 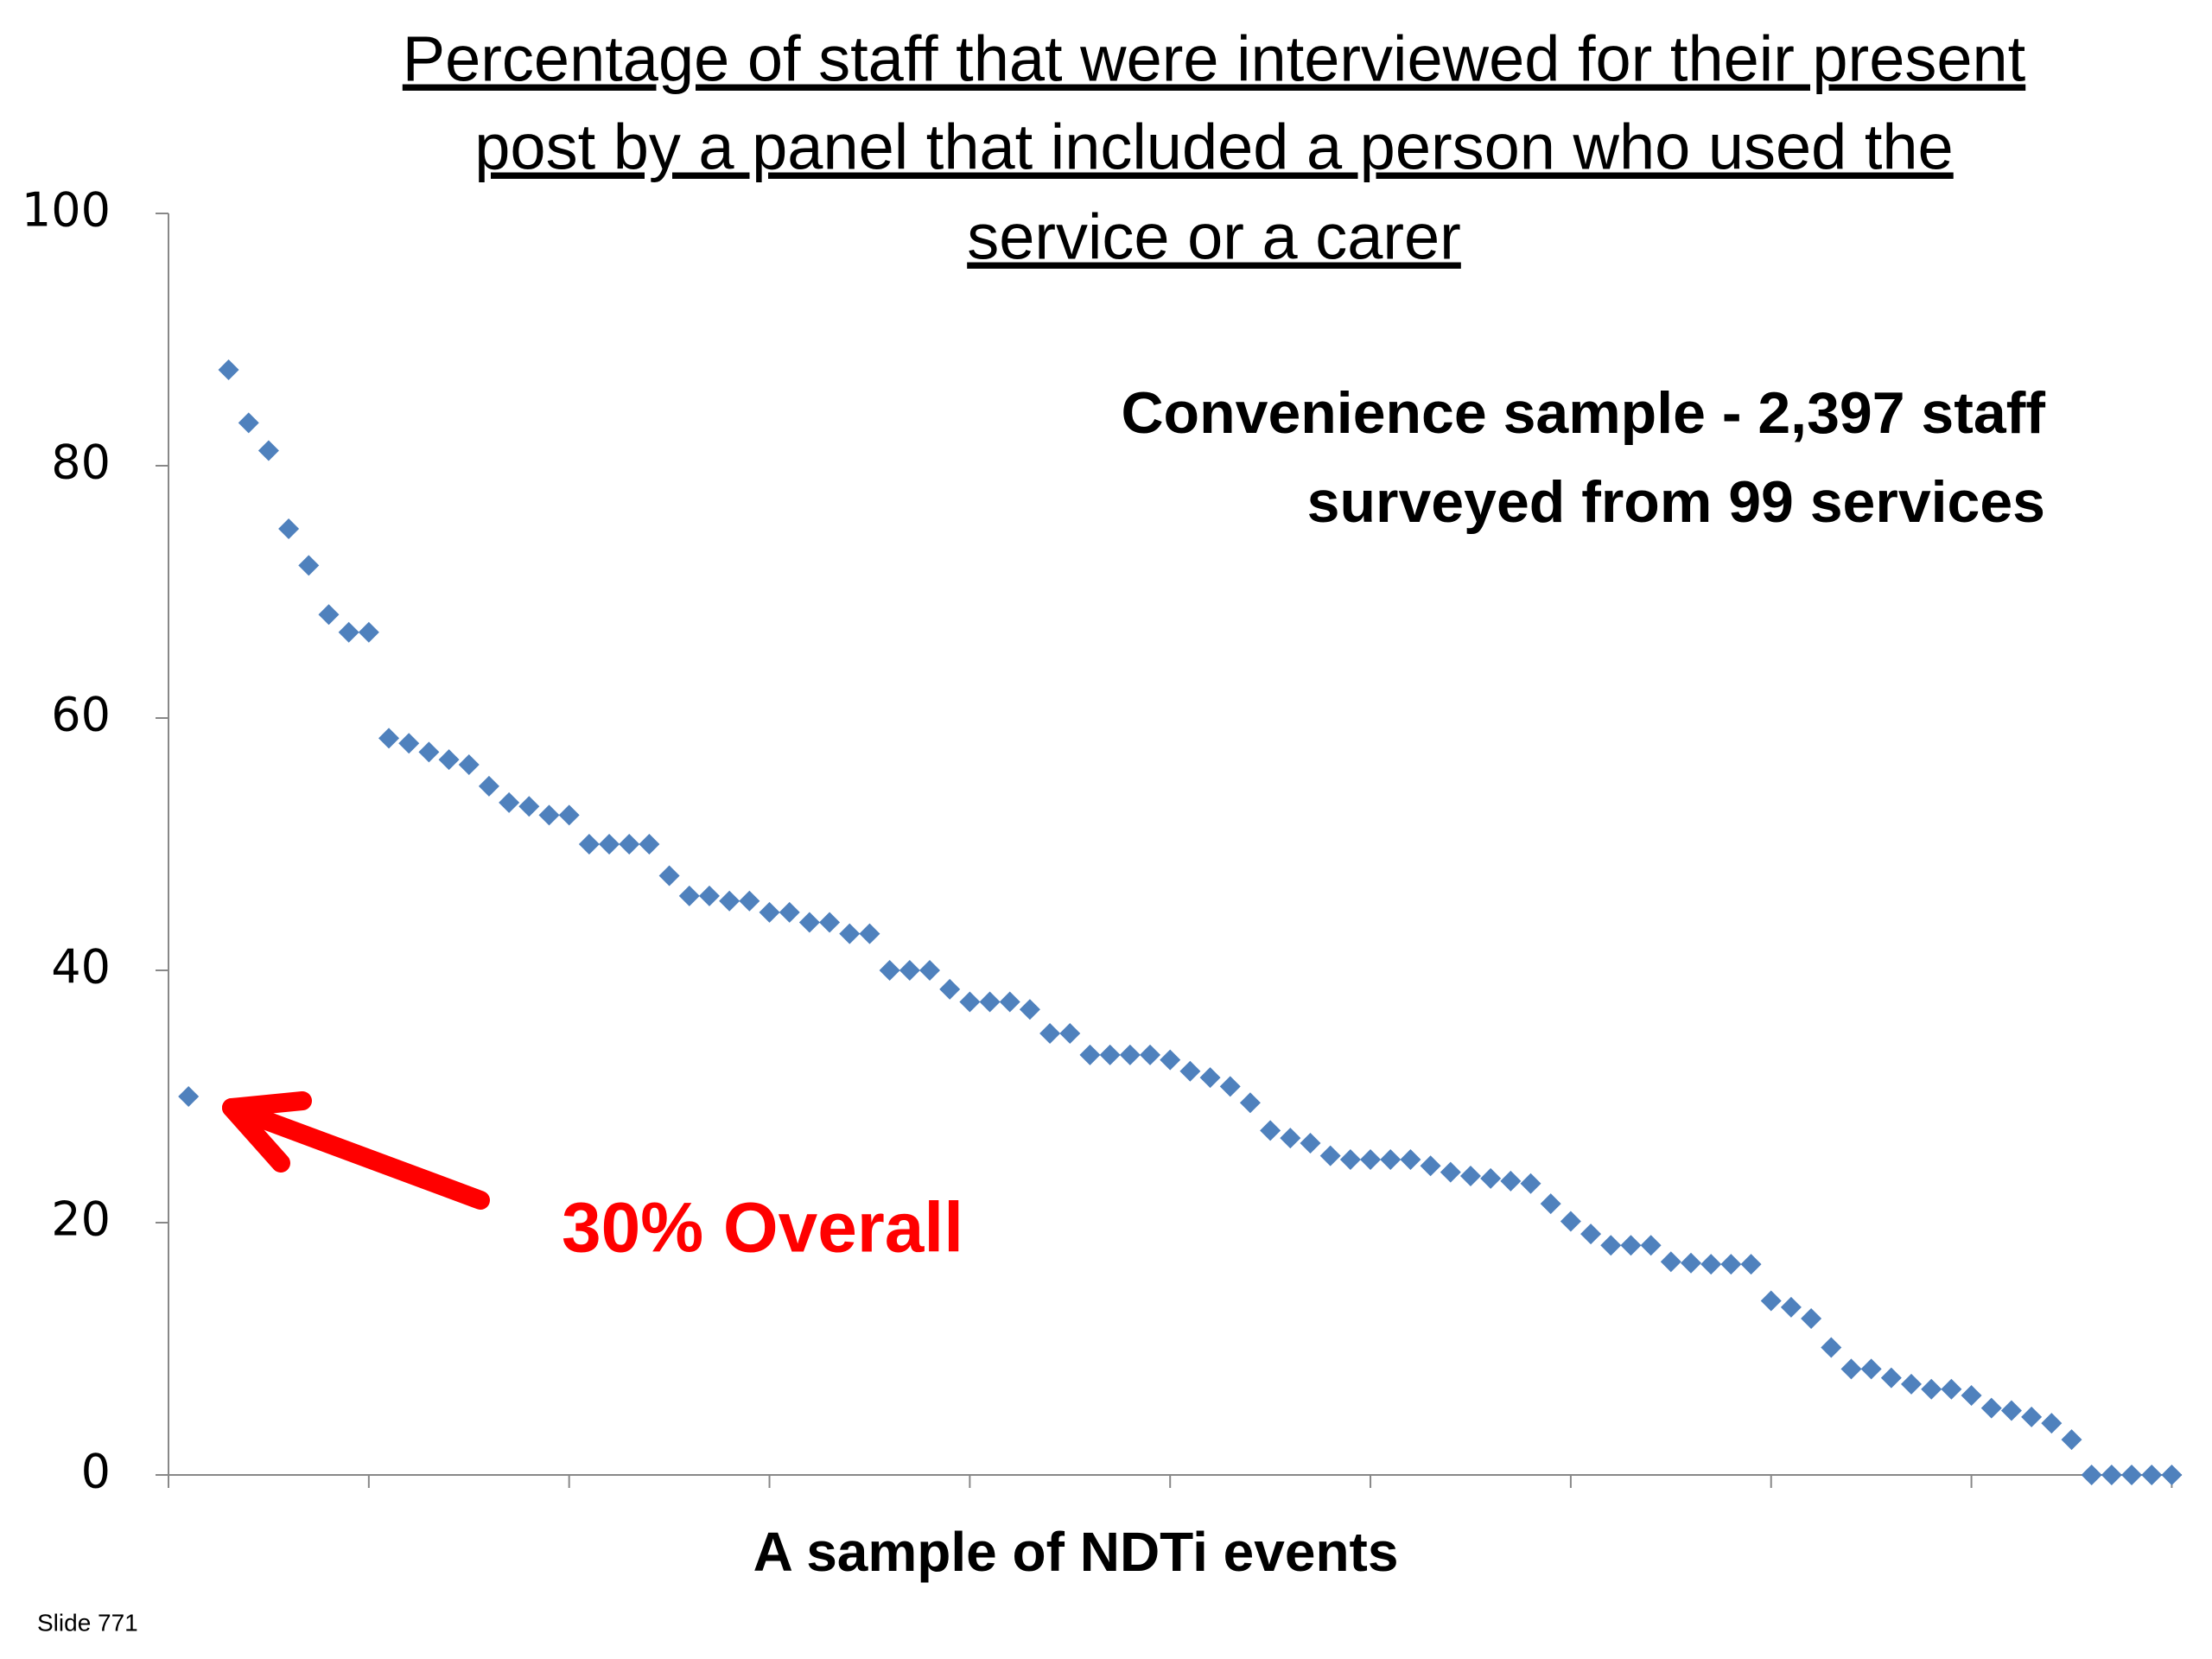 I want to click on y-tick-label: 20, so click(x=81, y=1219).